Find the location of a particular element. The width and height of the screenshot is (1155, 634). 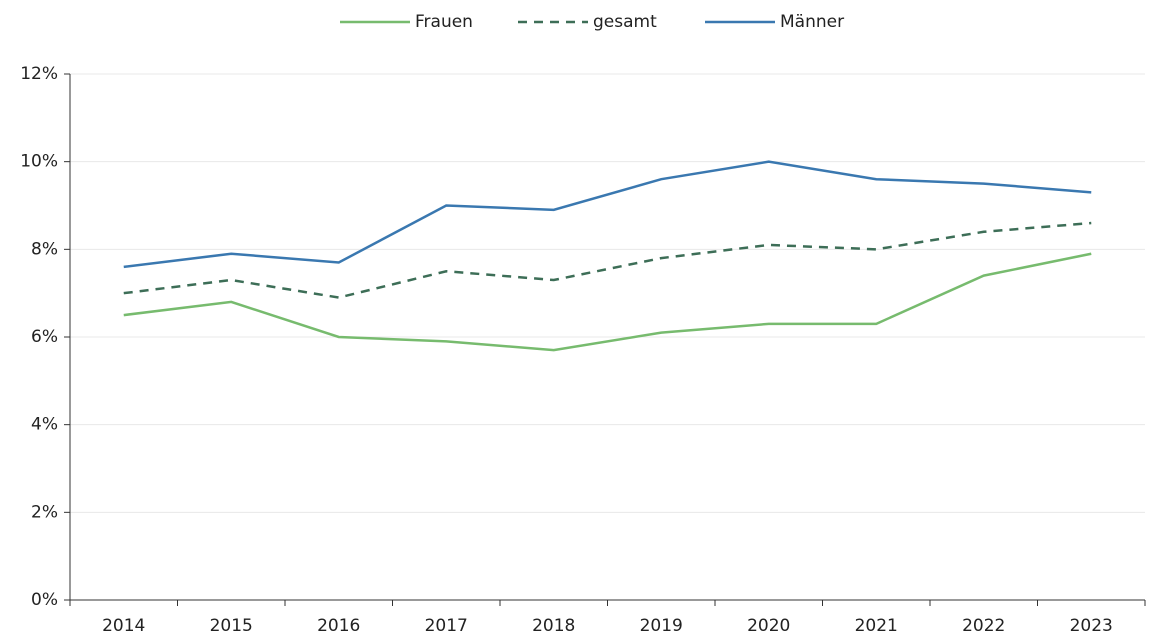

x-tick-label: 2021 is located at coordinates (876, 625).